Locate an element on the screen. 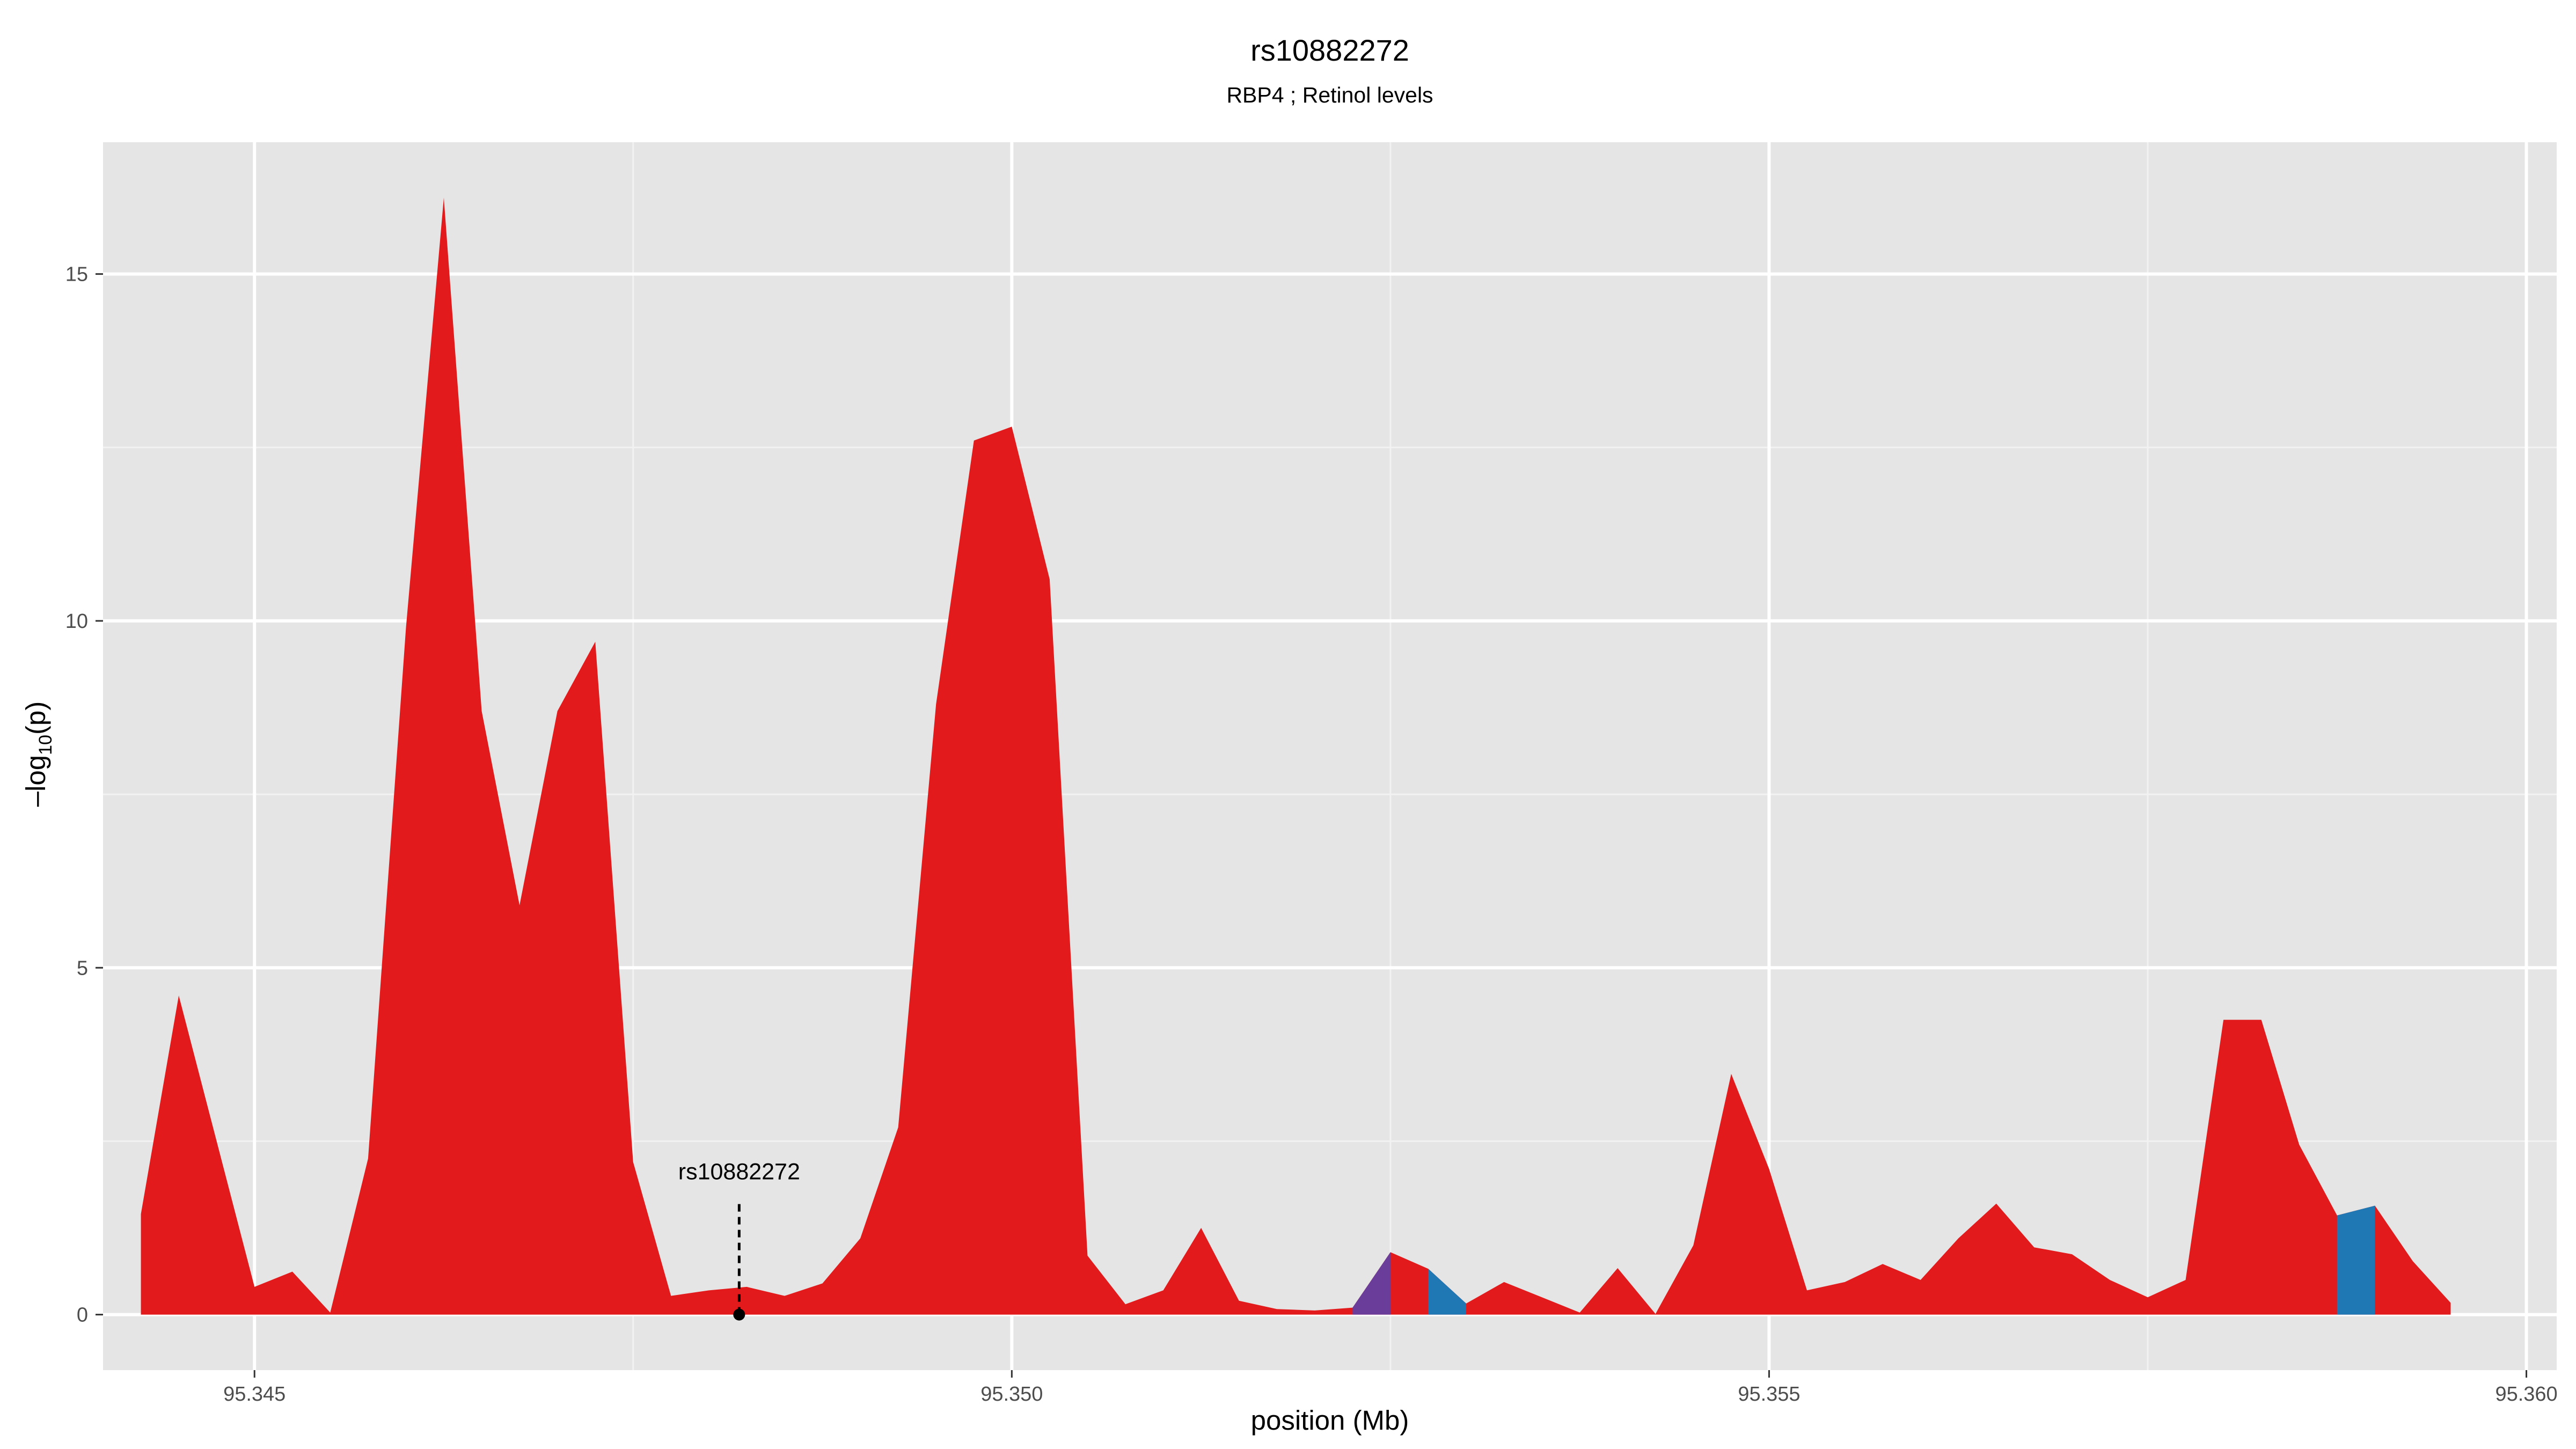 Image resolution: width=2576 pixels, height=1449 pixels. y-axis-title-subscript: 10 is located at coordinates (45, 745).